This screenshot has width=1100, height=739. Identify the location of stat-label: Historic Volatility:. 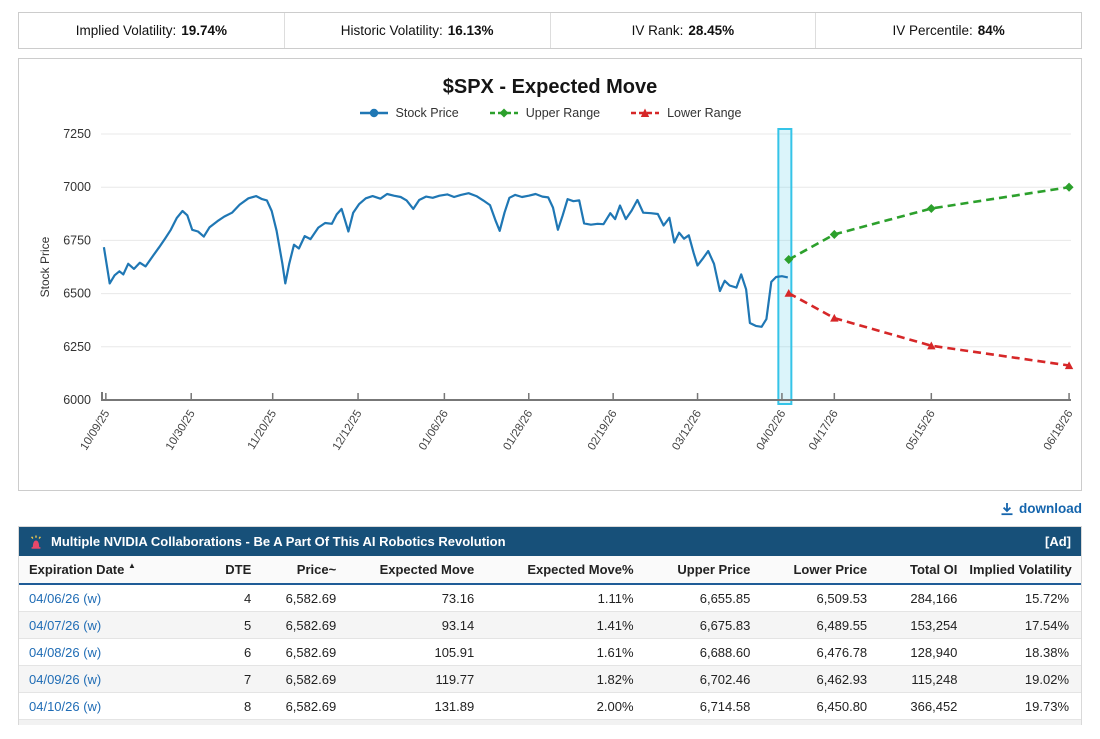
(391, 30).